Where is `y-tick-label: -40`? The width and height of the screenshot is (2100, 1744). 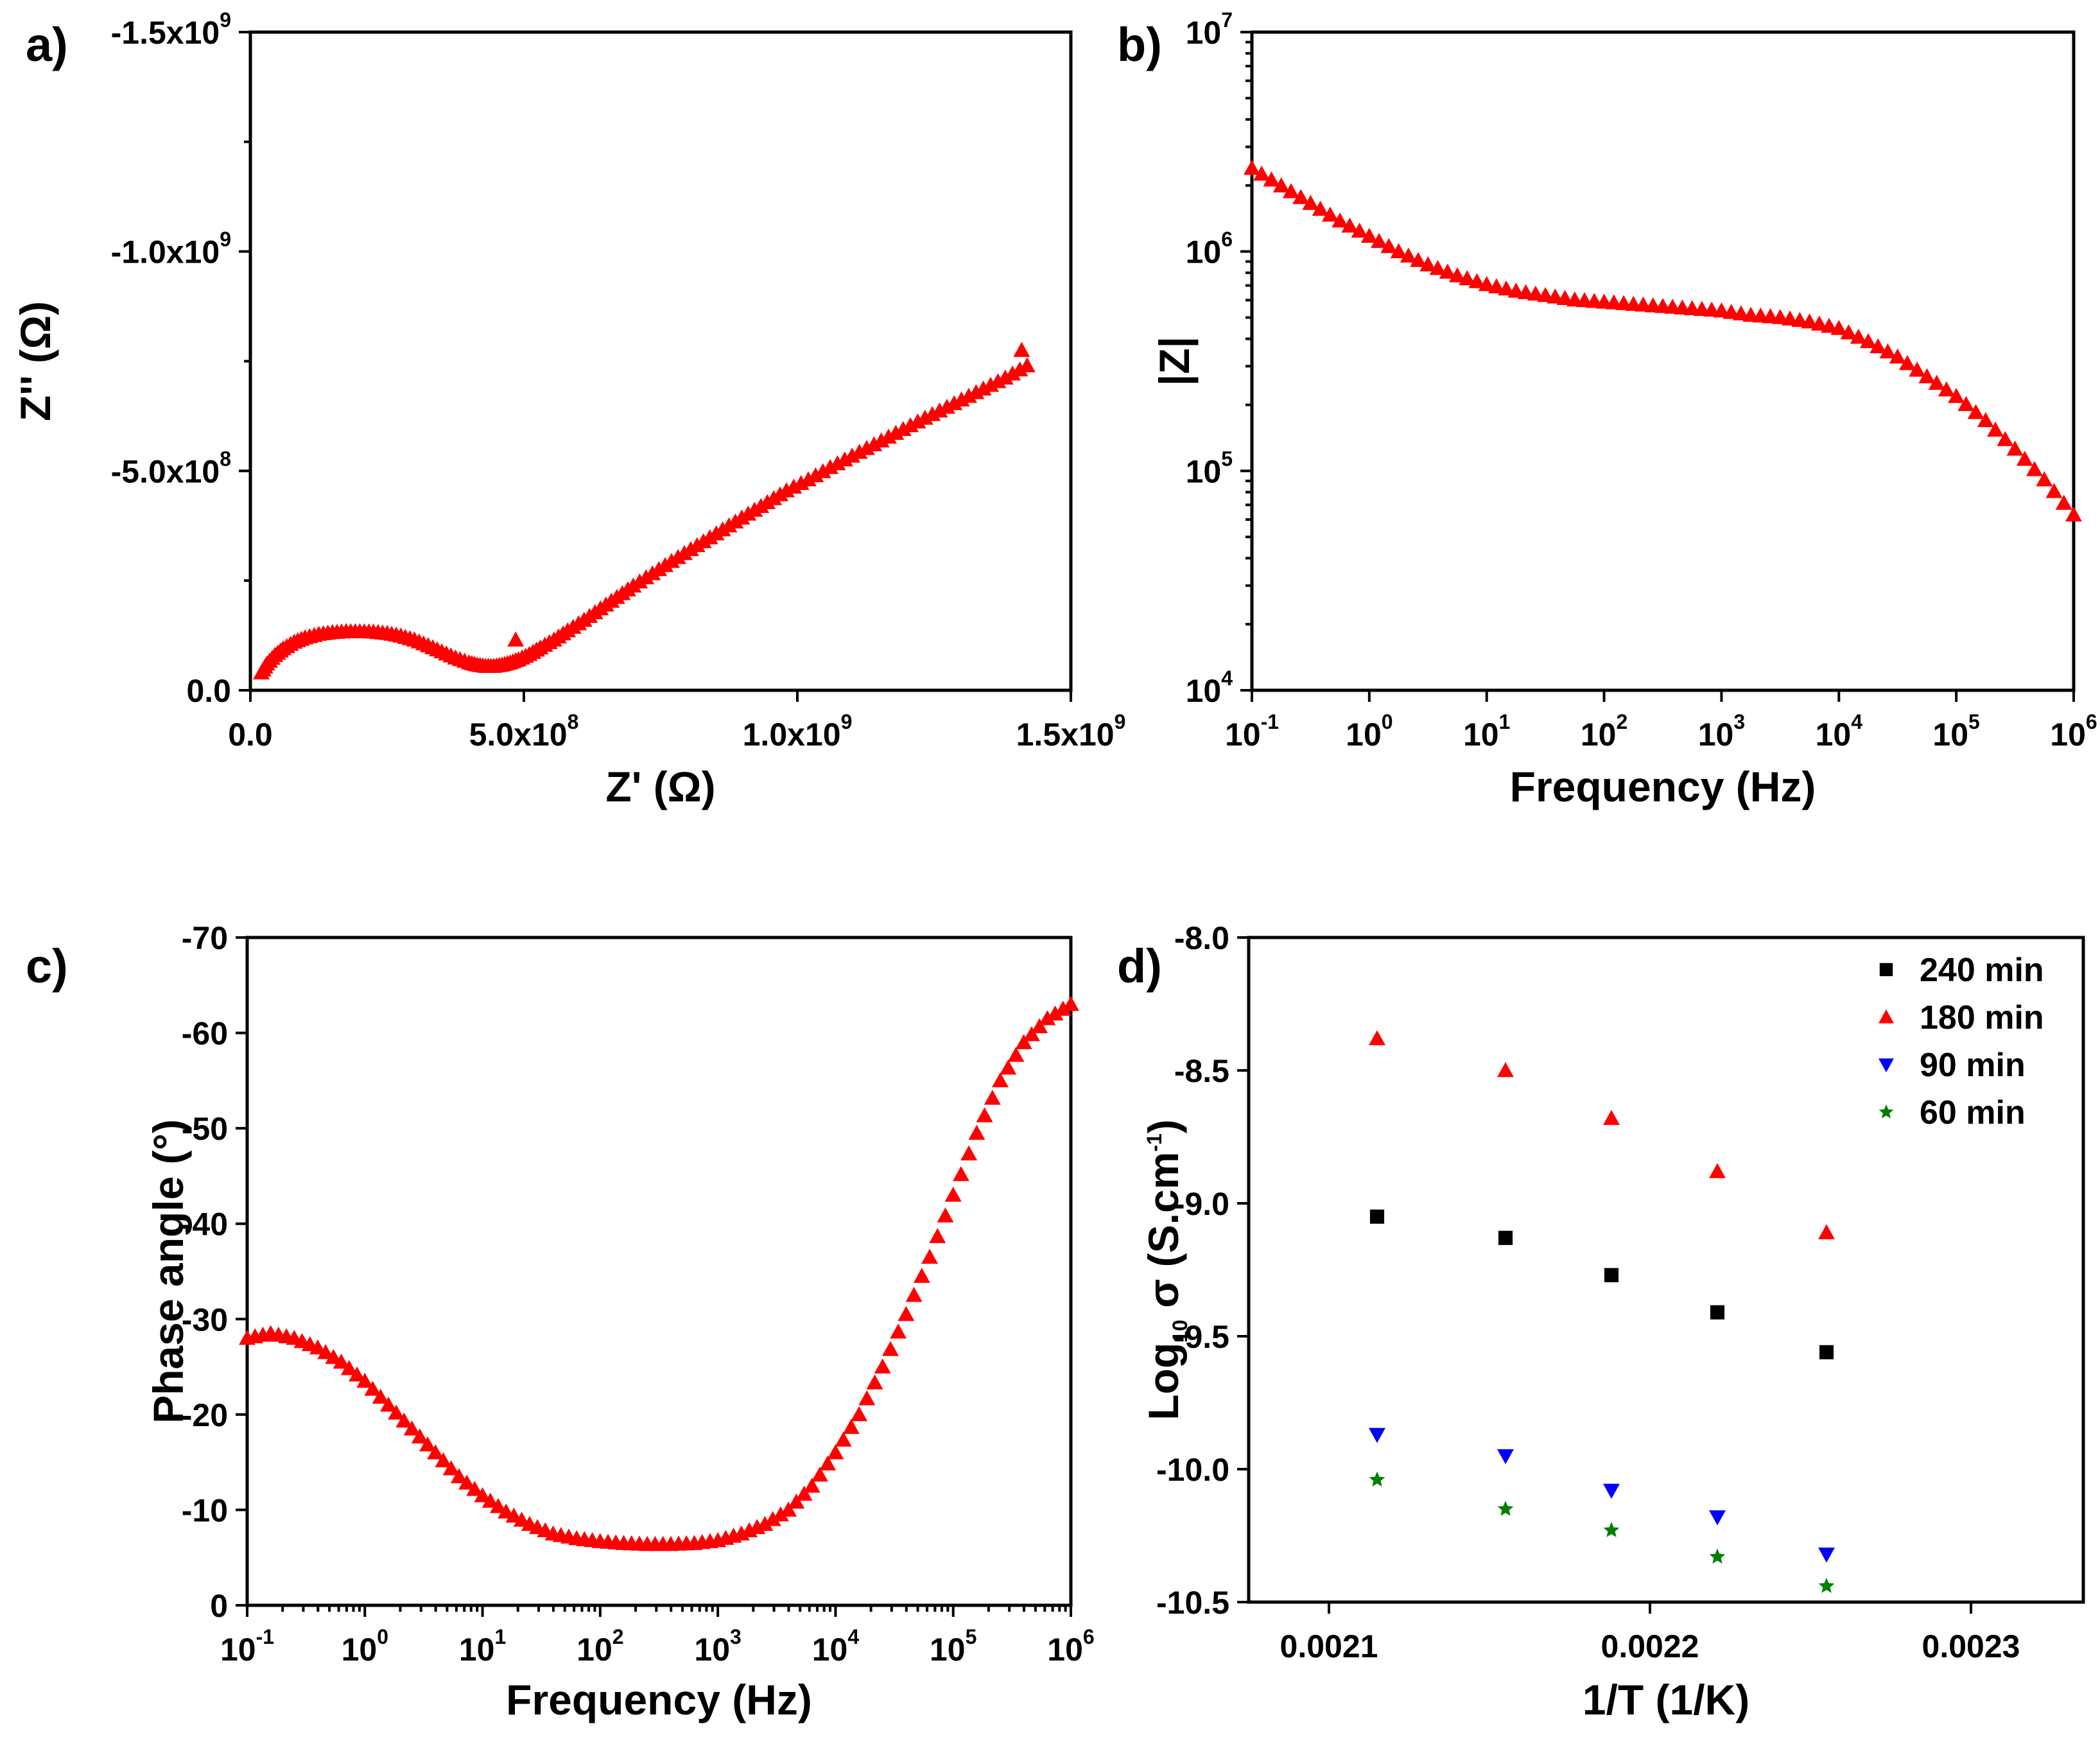 y-tick-label: -40 is located at coordinates (205, 1225).